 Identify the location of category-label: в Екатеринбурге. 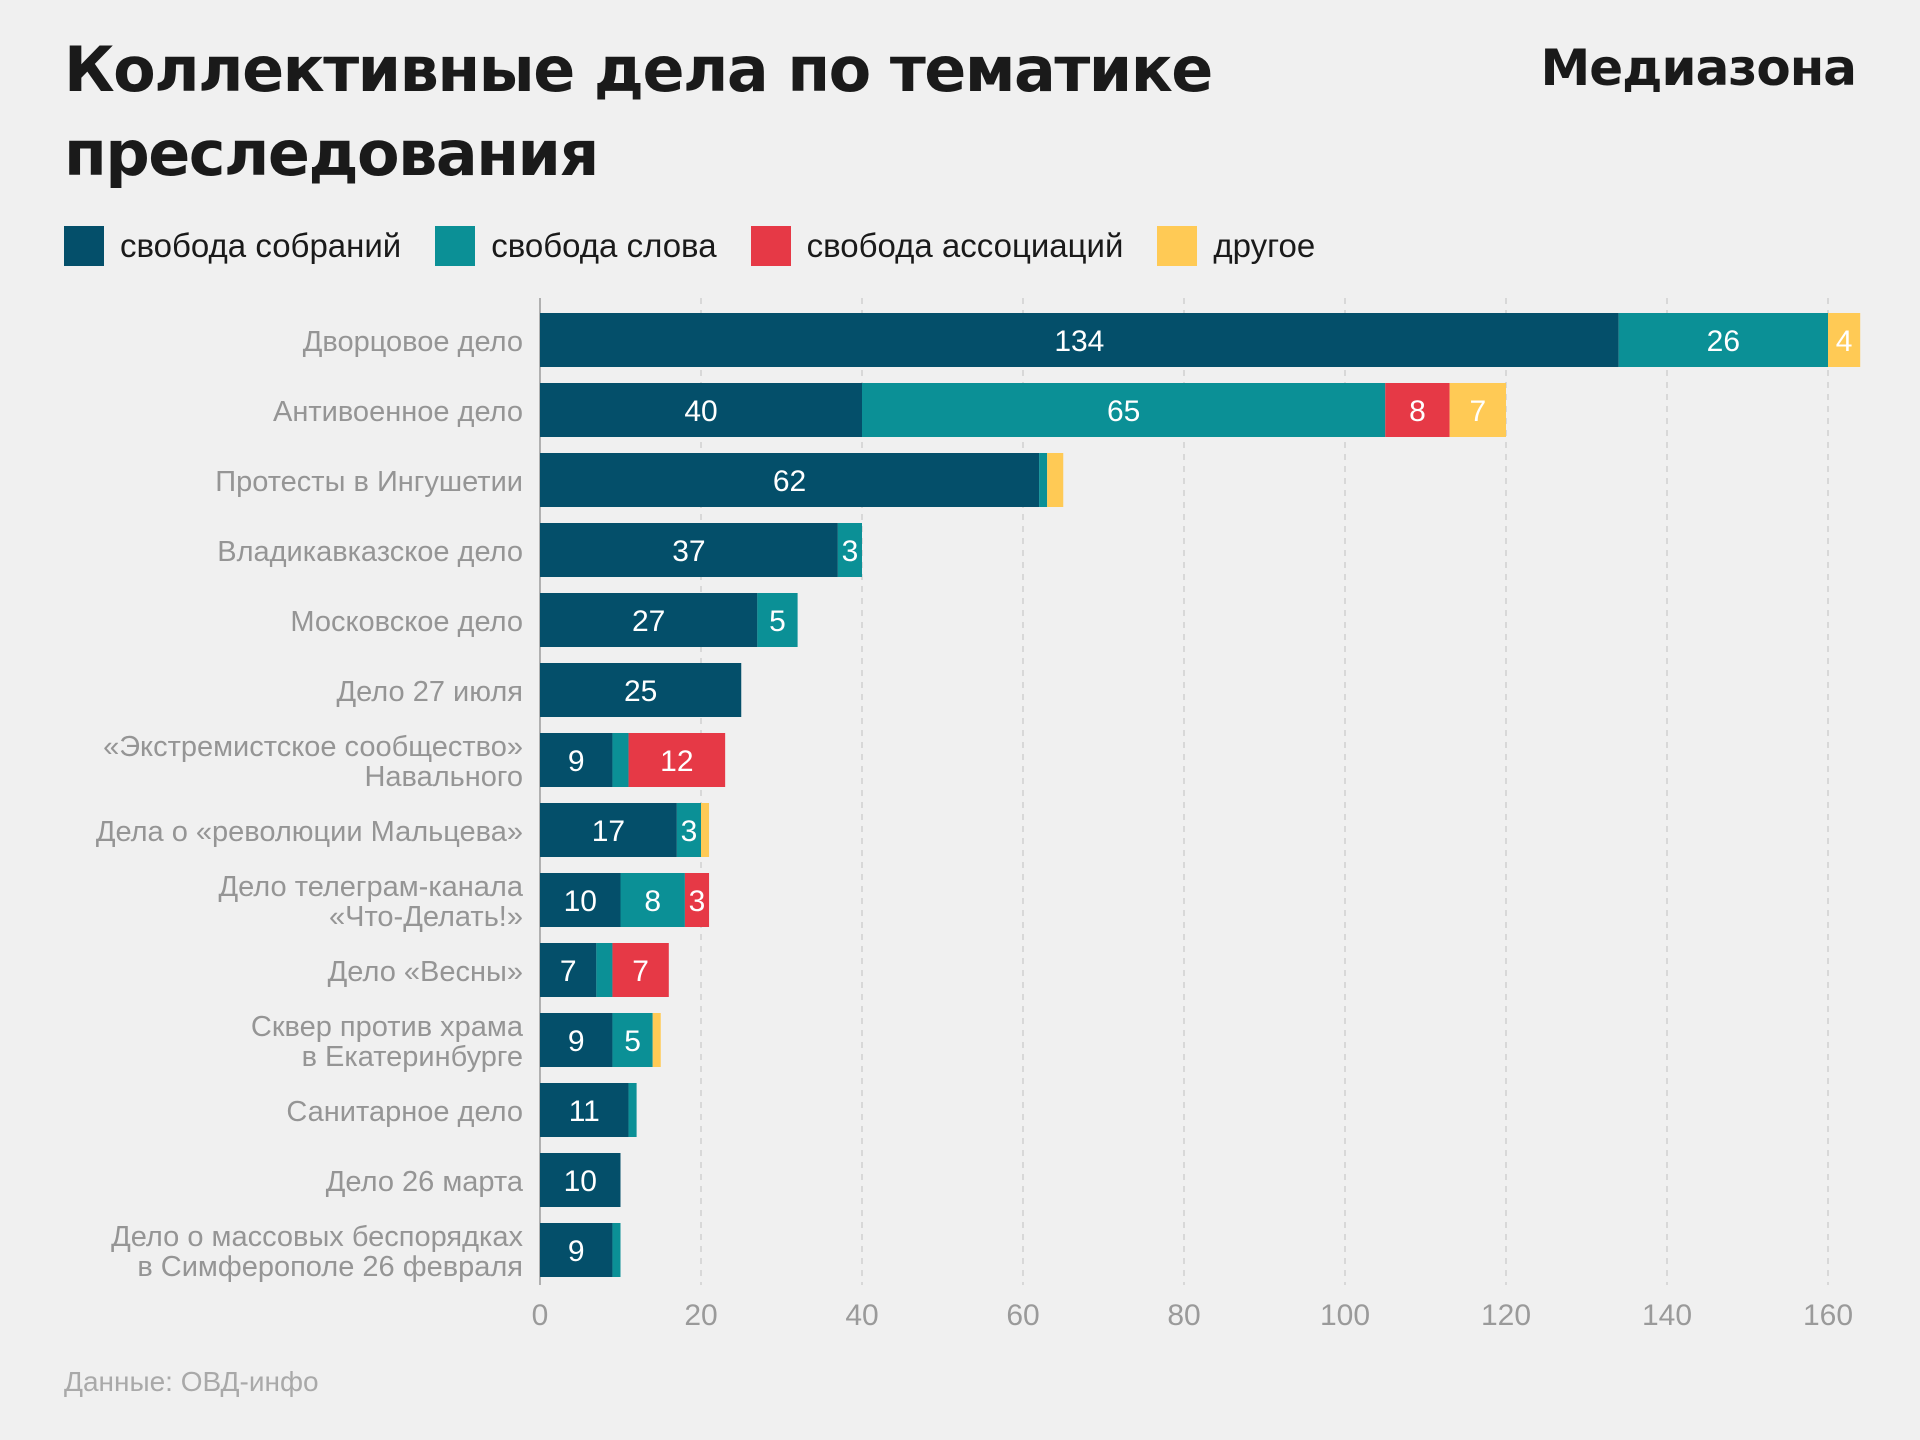
(412, 1057).